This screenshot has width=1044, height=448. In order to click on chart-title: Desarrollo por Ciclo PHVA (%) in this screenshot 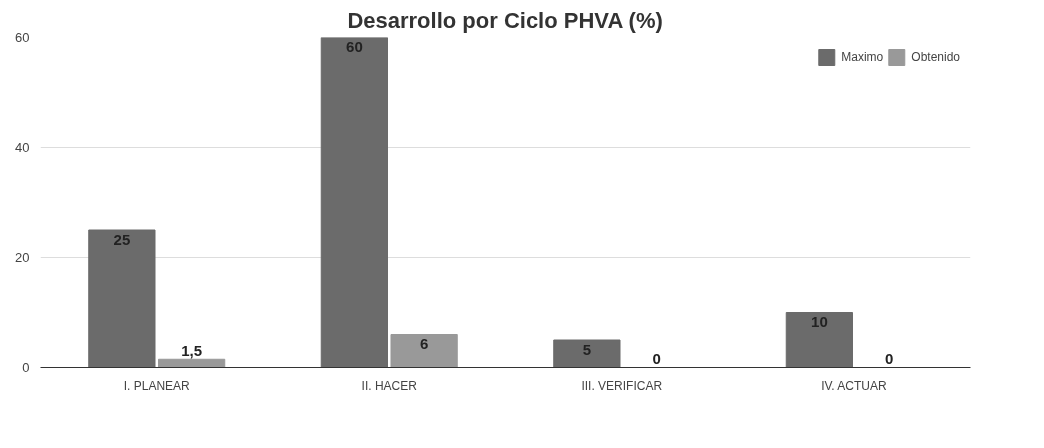, I will do `click(505, 20)`.